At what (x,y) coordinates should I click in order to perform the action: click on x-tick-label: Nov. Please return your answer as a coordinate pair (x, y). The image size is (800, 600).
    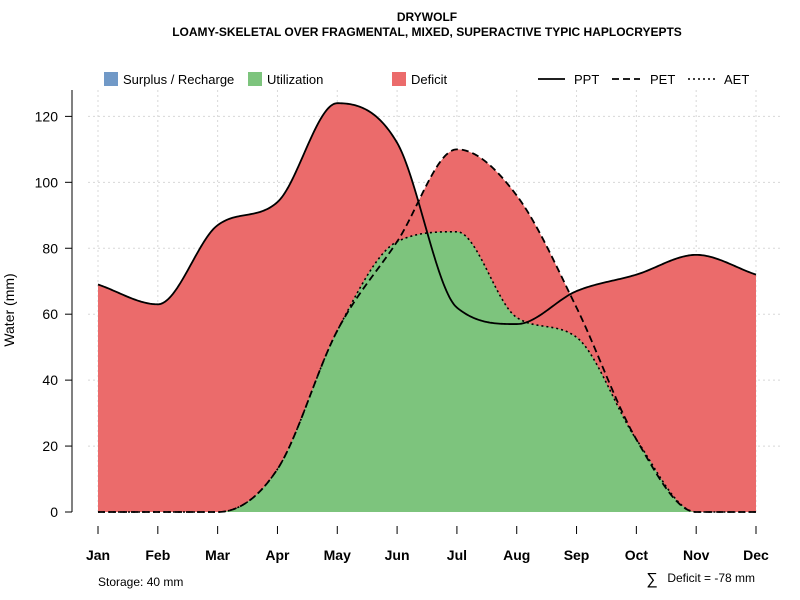
    Looking at the image, I should click on (696, 555).